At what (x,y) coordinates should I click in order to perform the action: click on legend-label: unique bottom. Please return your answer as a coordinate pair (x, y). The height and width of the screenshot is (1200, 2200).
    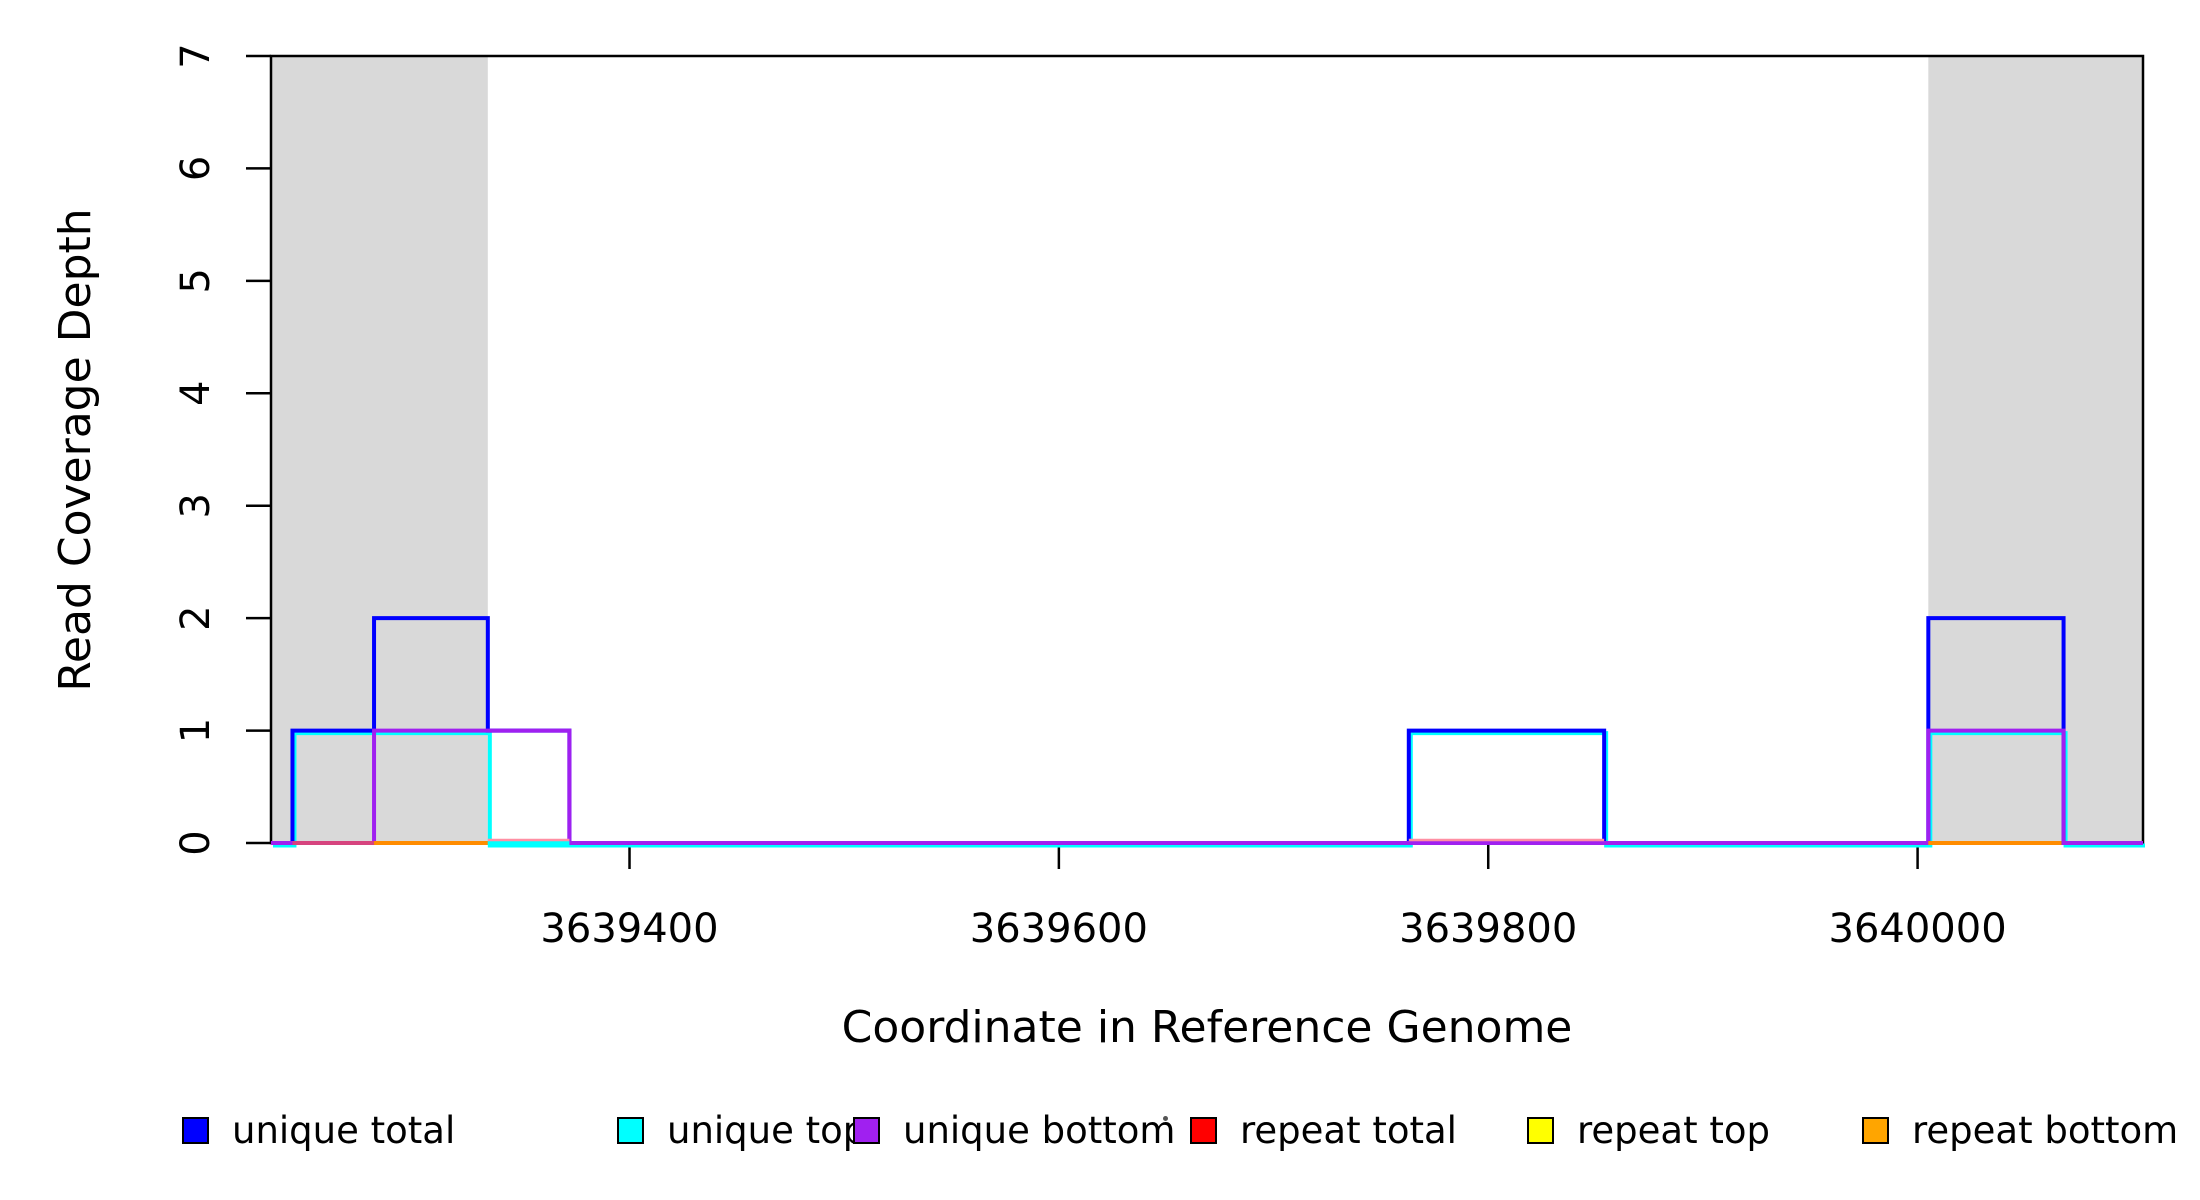
    Looking at the image, I should click on (1039, 1130).